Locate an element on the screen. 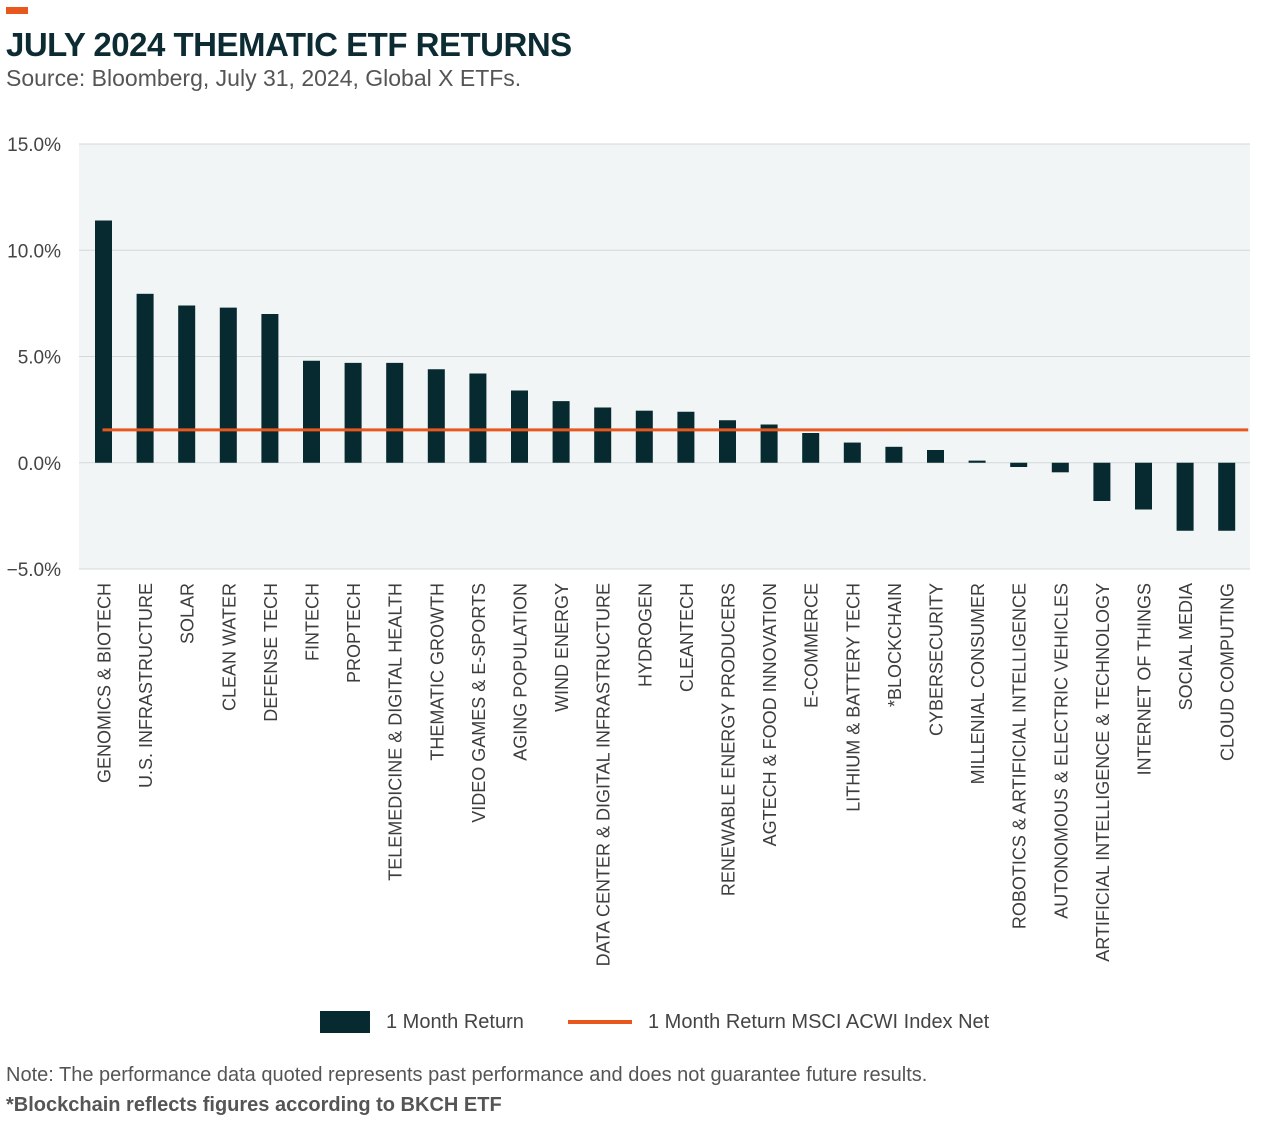  x-category-label: *BLOCKCHAIN is located at coordinates (895, 645).